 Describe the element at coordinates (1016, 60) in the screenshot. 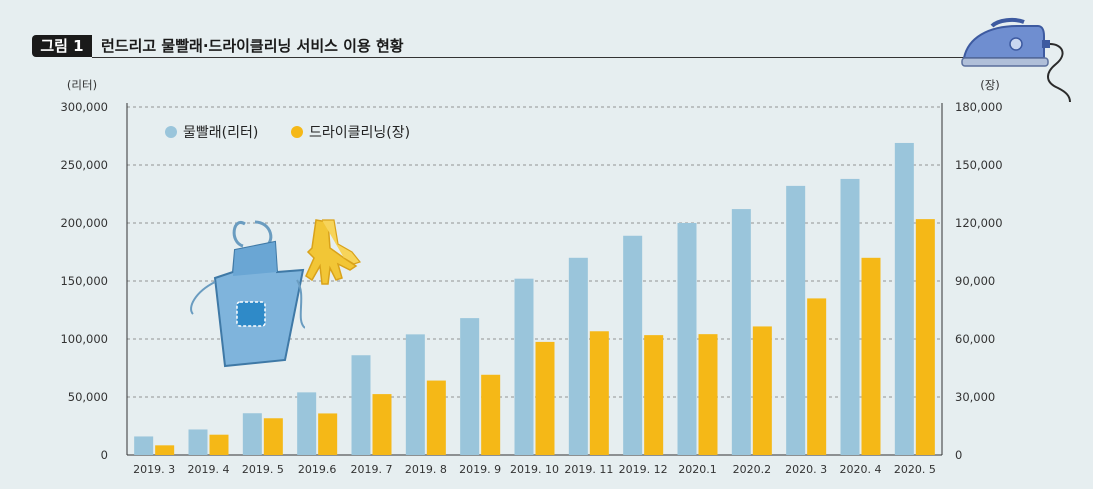

I see `iron-icon` at that location.